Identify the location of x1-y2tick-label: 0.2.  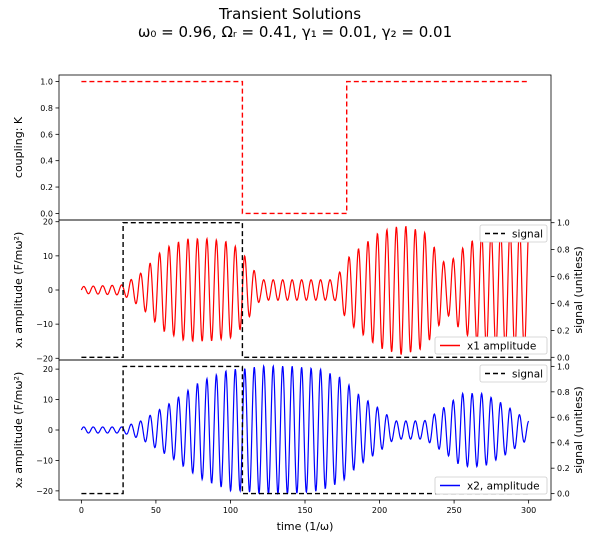
(563, 330).